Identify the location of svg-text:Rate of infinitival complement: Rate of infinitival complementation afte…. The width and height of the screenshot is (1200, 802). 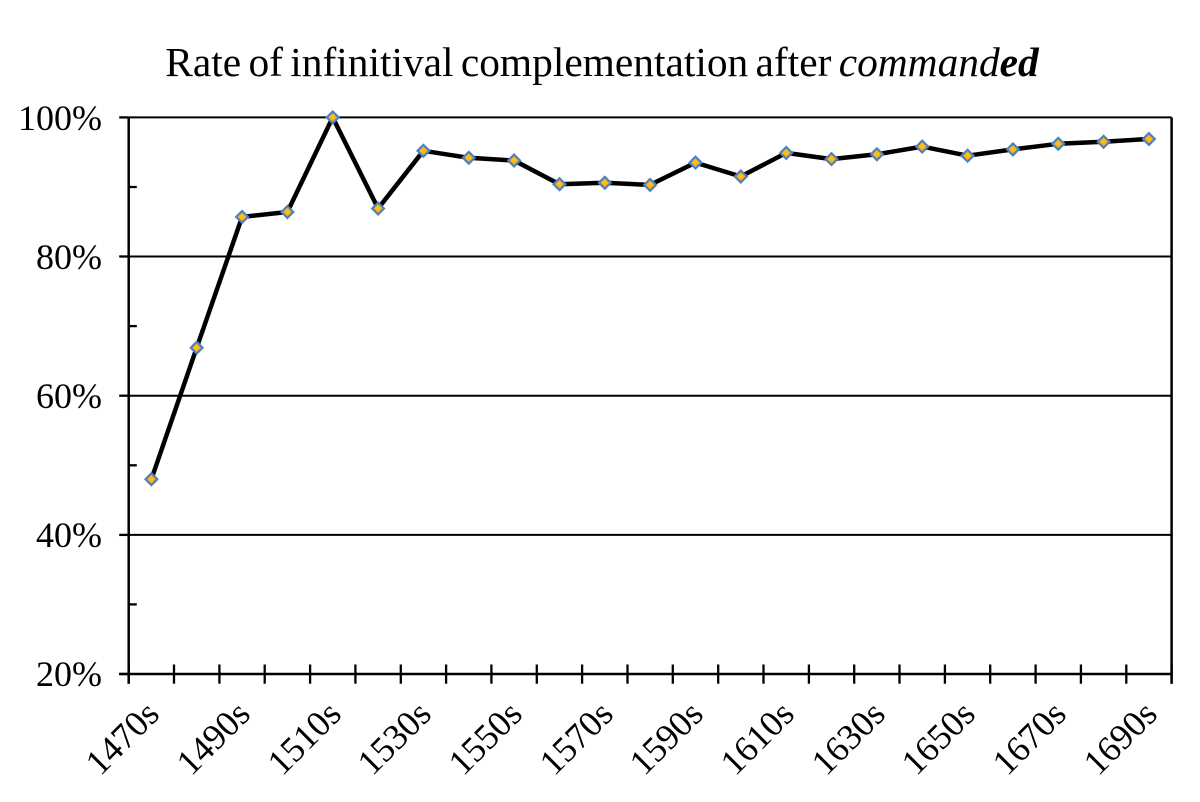
(602, 62).